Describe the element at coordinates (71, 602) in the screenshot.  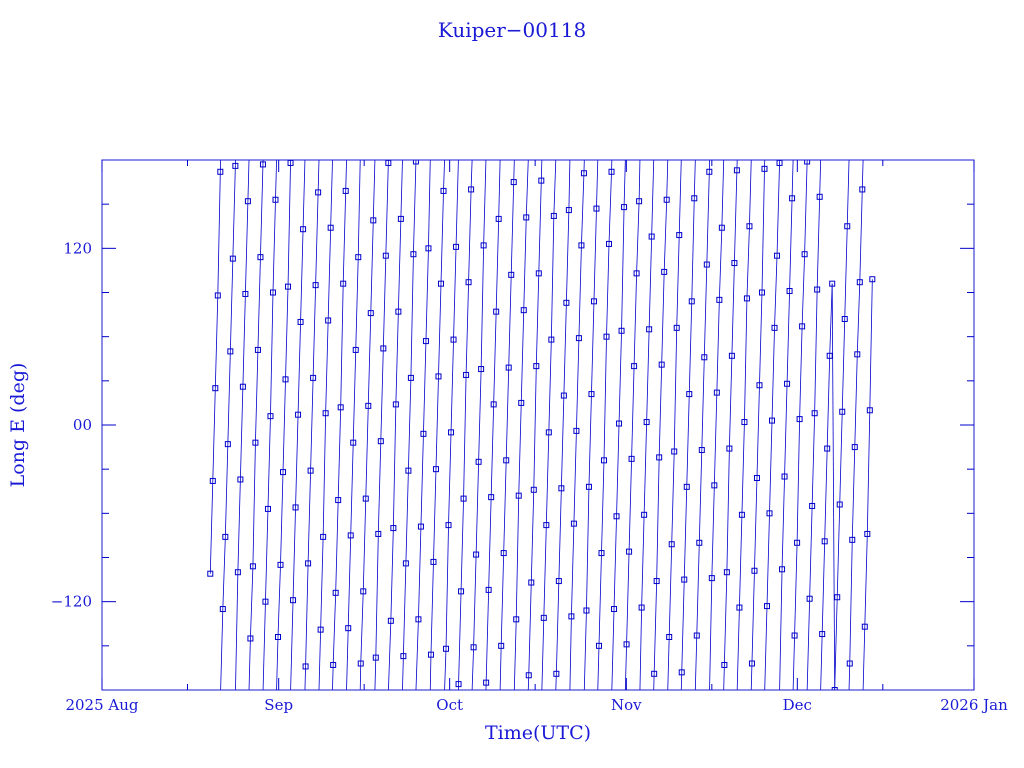
I see `y-tick-label: −120` at that location.